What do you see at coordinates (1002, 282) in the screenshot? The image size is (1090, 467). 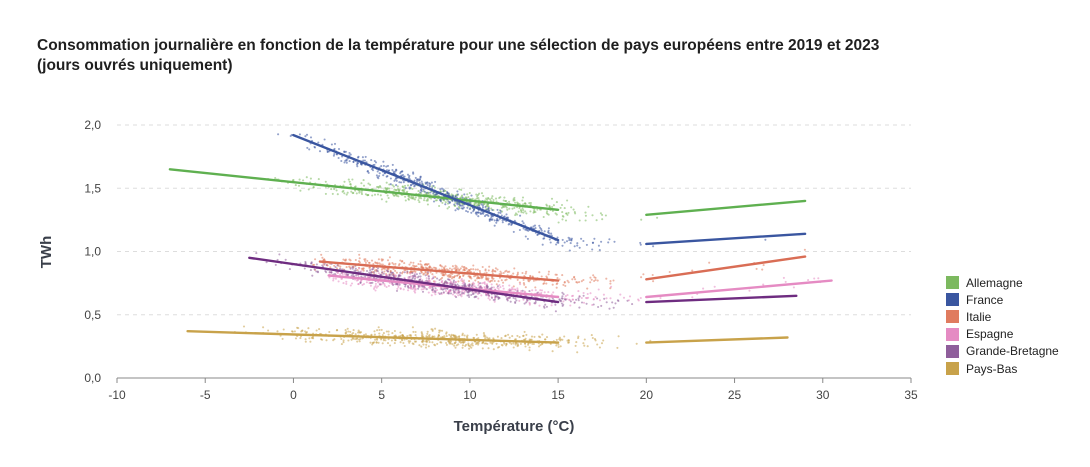 I see `legend-item-allemagne: Allemagne` at bounding box center [1002, 282].